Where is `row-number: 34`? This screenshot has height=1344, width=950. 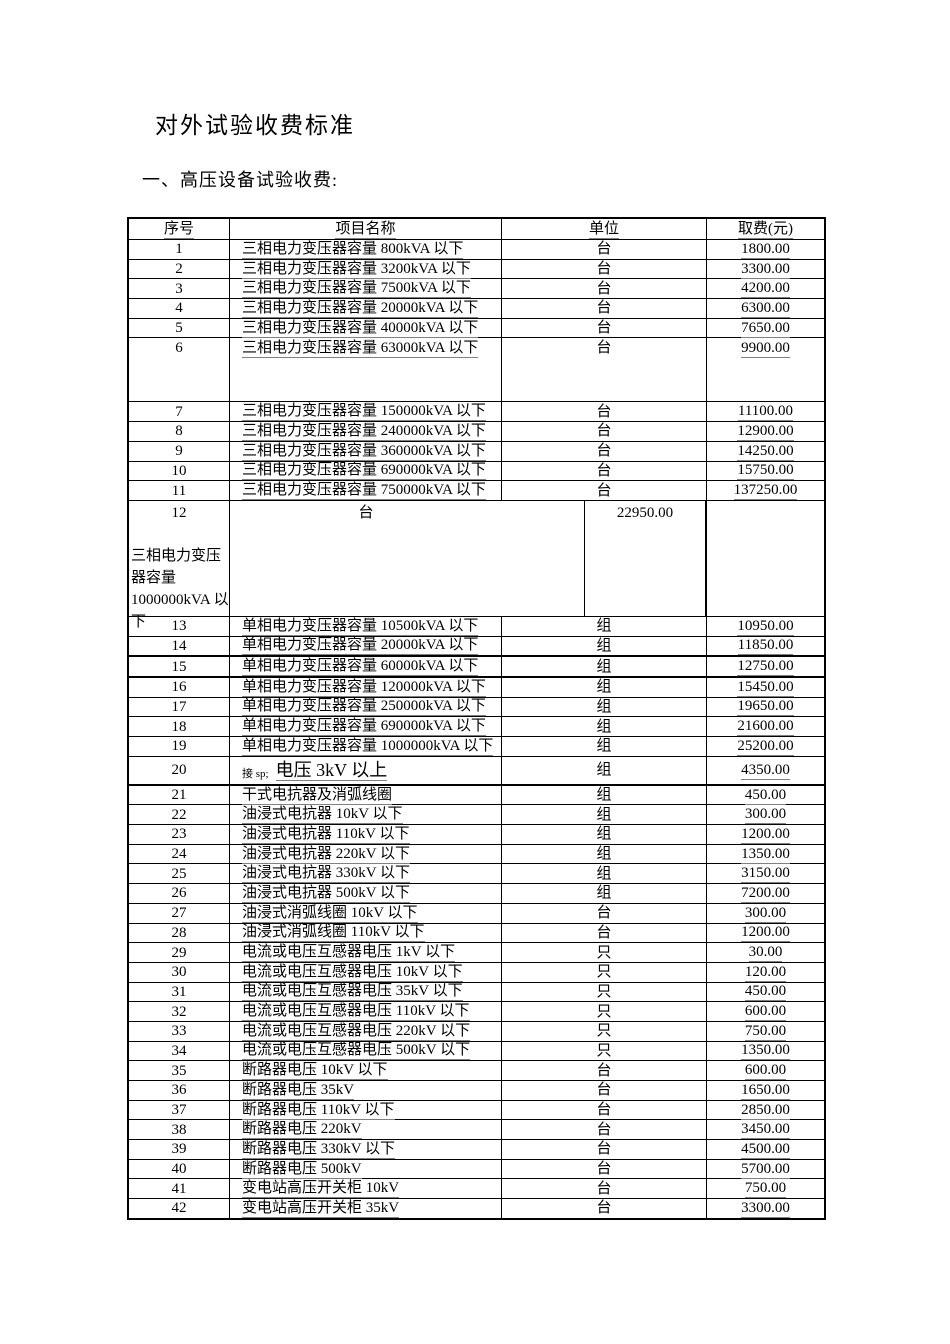
row-number: 34 is located at coordinates (179, 1050).